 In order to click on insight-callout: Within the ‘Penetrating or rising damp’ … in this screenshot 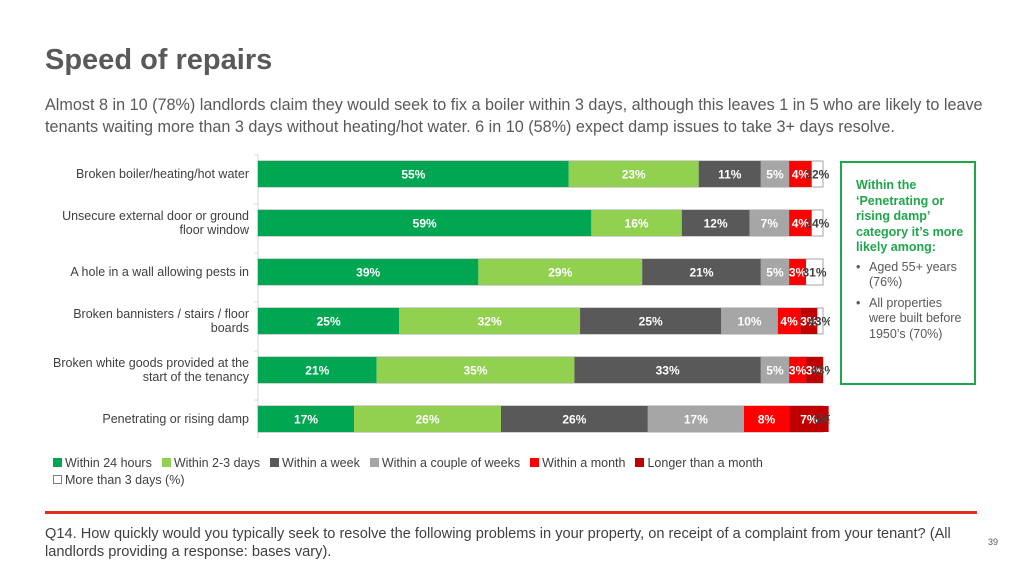, I will do `click(908, 273)`.